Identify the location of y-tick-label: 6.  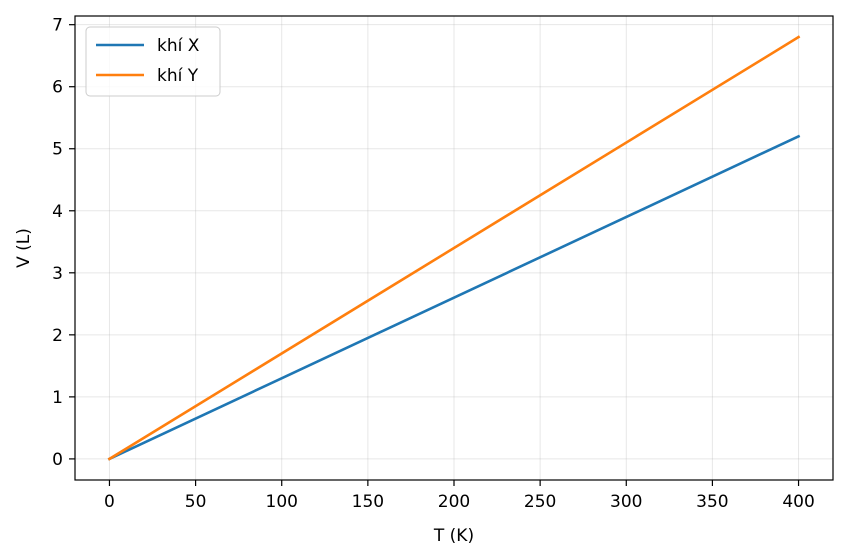
(57, 88).